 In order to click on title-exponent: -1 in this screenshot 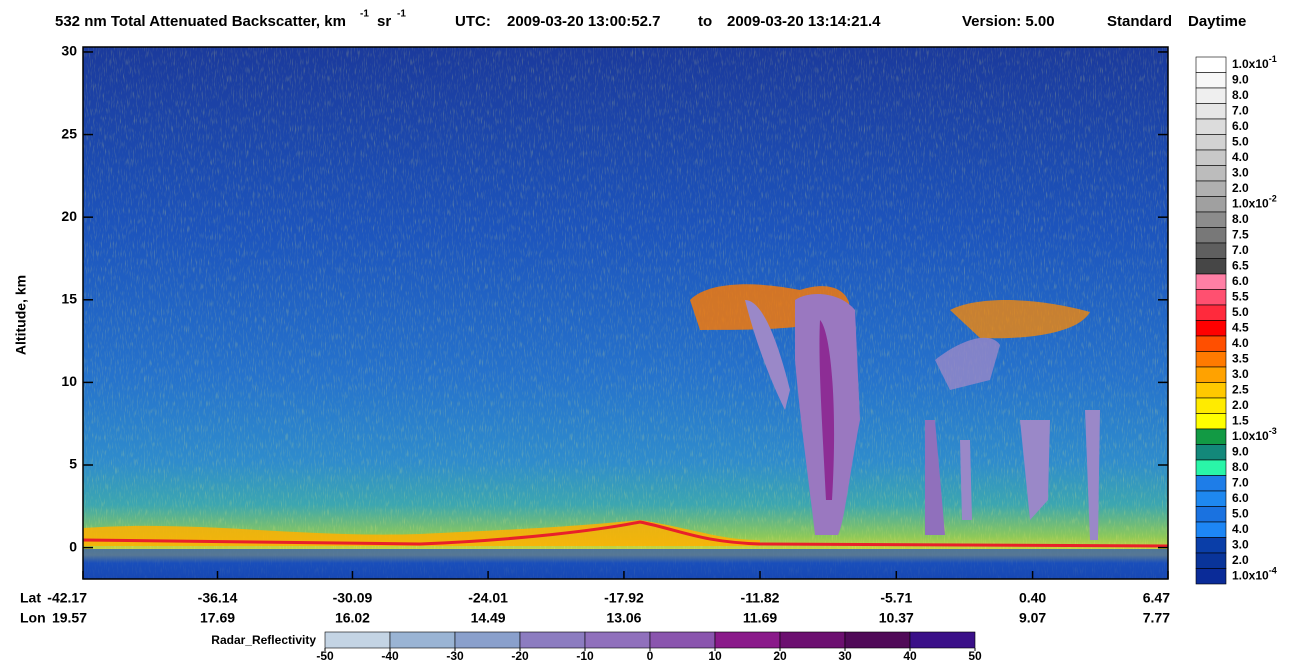, I will do `click(401, 14)`.